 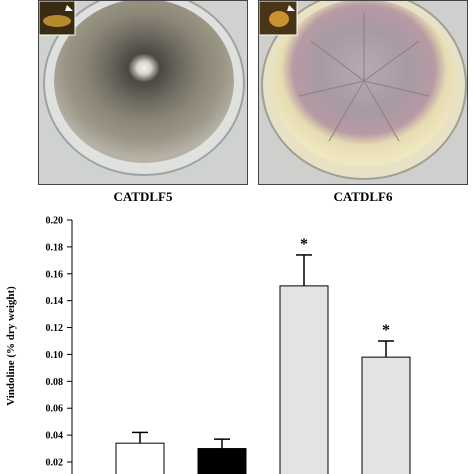 I want to click on y-tick-label: 0.06, so click(x=55, y=409).